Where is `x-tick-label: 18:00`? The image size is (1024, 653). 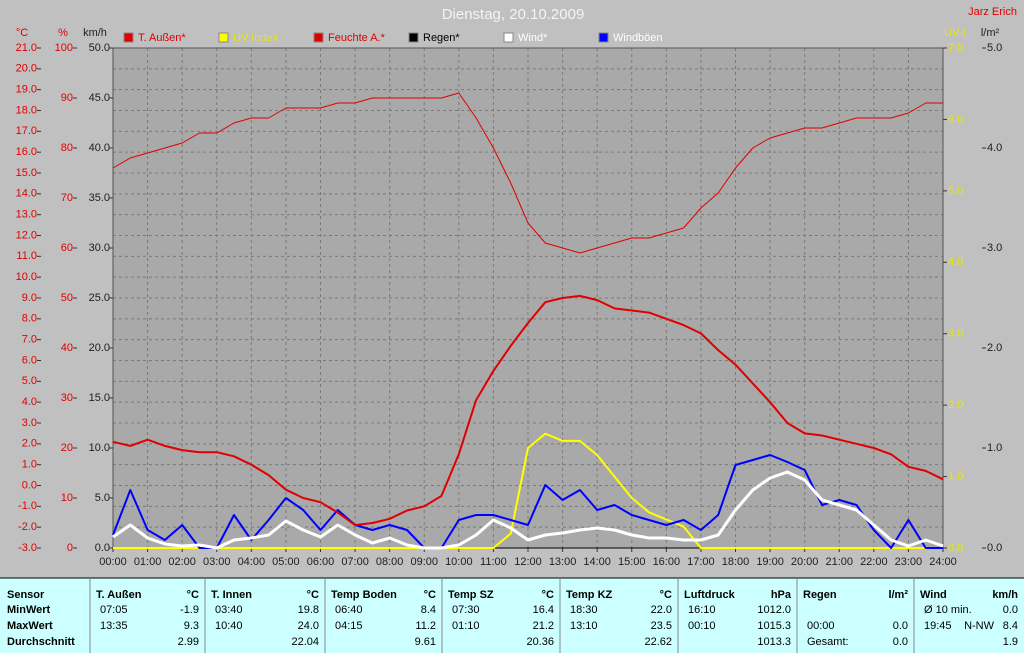
x-tick-label: 18:00 is located at coordinates (736, 562).